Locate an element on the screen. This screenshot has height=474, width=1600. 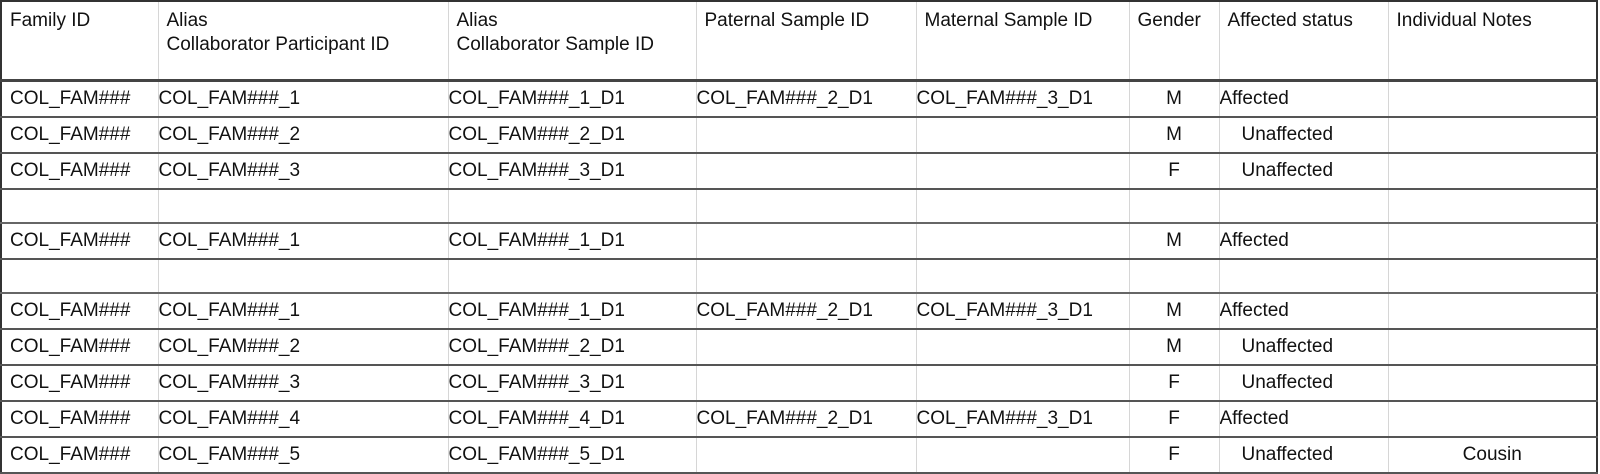
participant-id-cell: COL_FAM###_5 is located at coordinates (303, 455).